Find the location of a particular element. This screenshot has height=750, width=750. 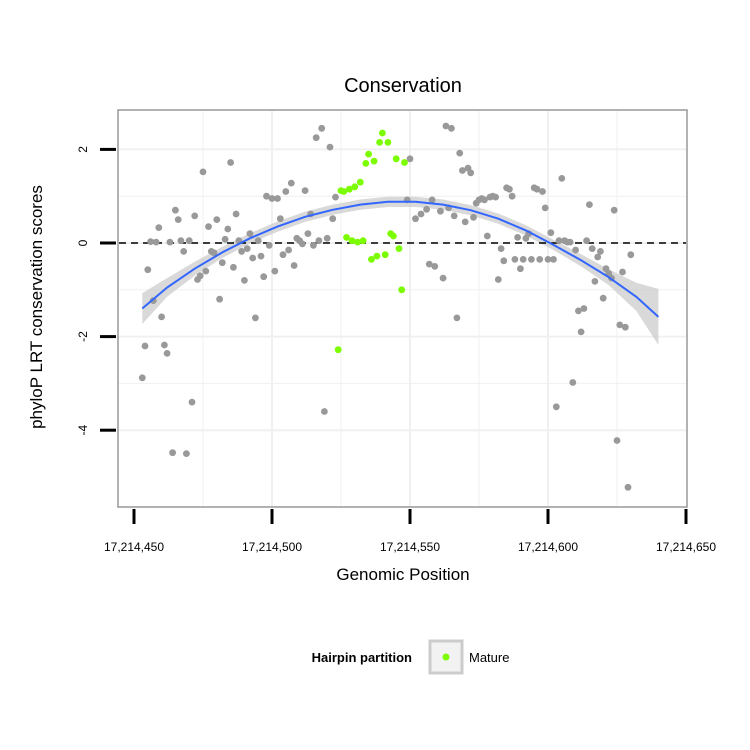

y-tick-label: 2 is located at coordinates (83, 149).